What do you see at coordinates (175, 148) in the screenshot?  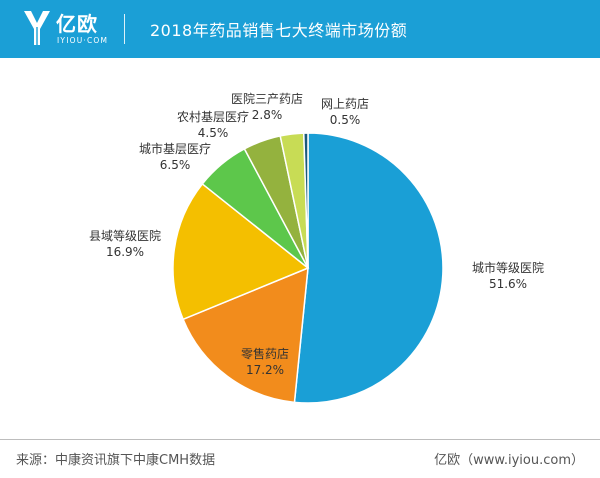 I see `slice-label-4: 城市基层医疗` at bounding box center [175, 148].